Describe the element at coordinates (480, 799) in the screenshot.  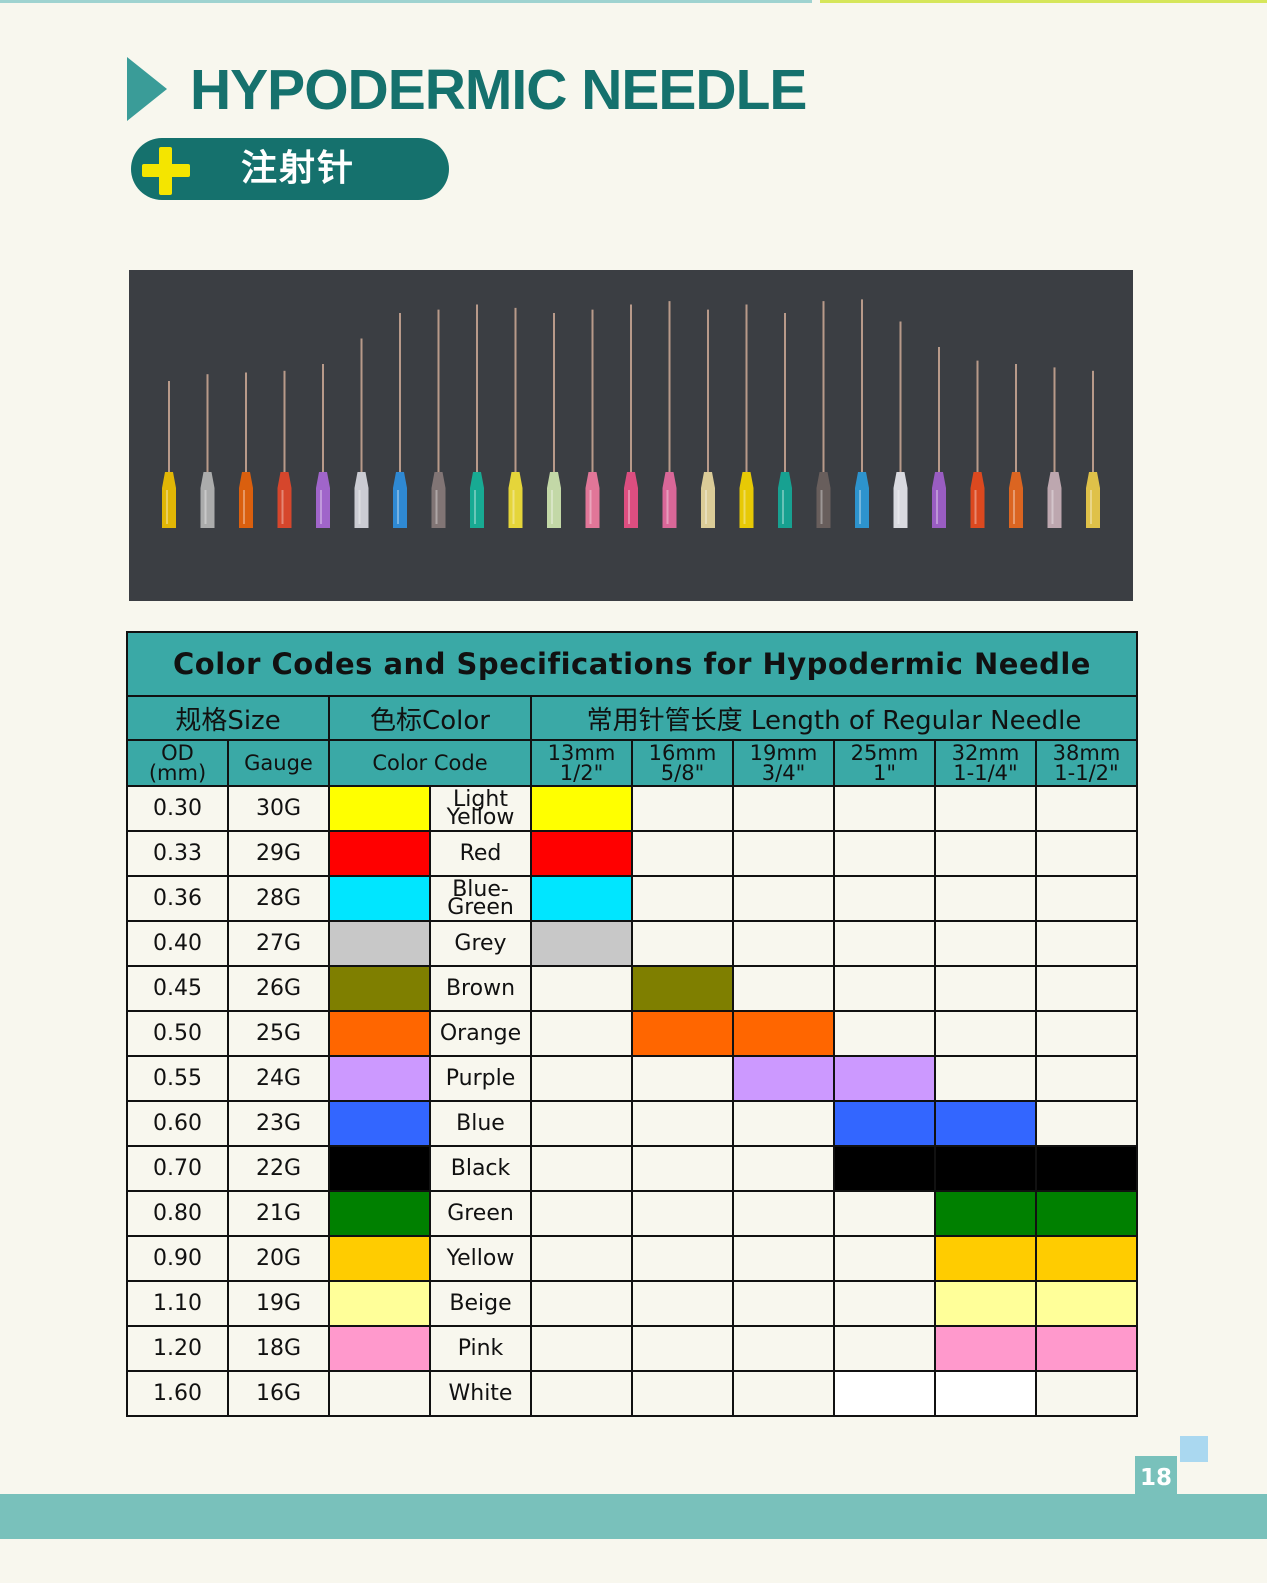
I see `color-name: Light` at that location.